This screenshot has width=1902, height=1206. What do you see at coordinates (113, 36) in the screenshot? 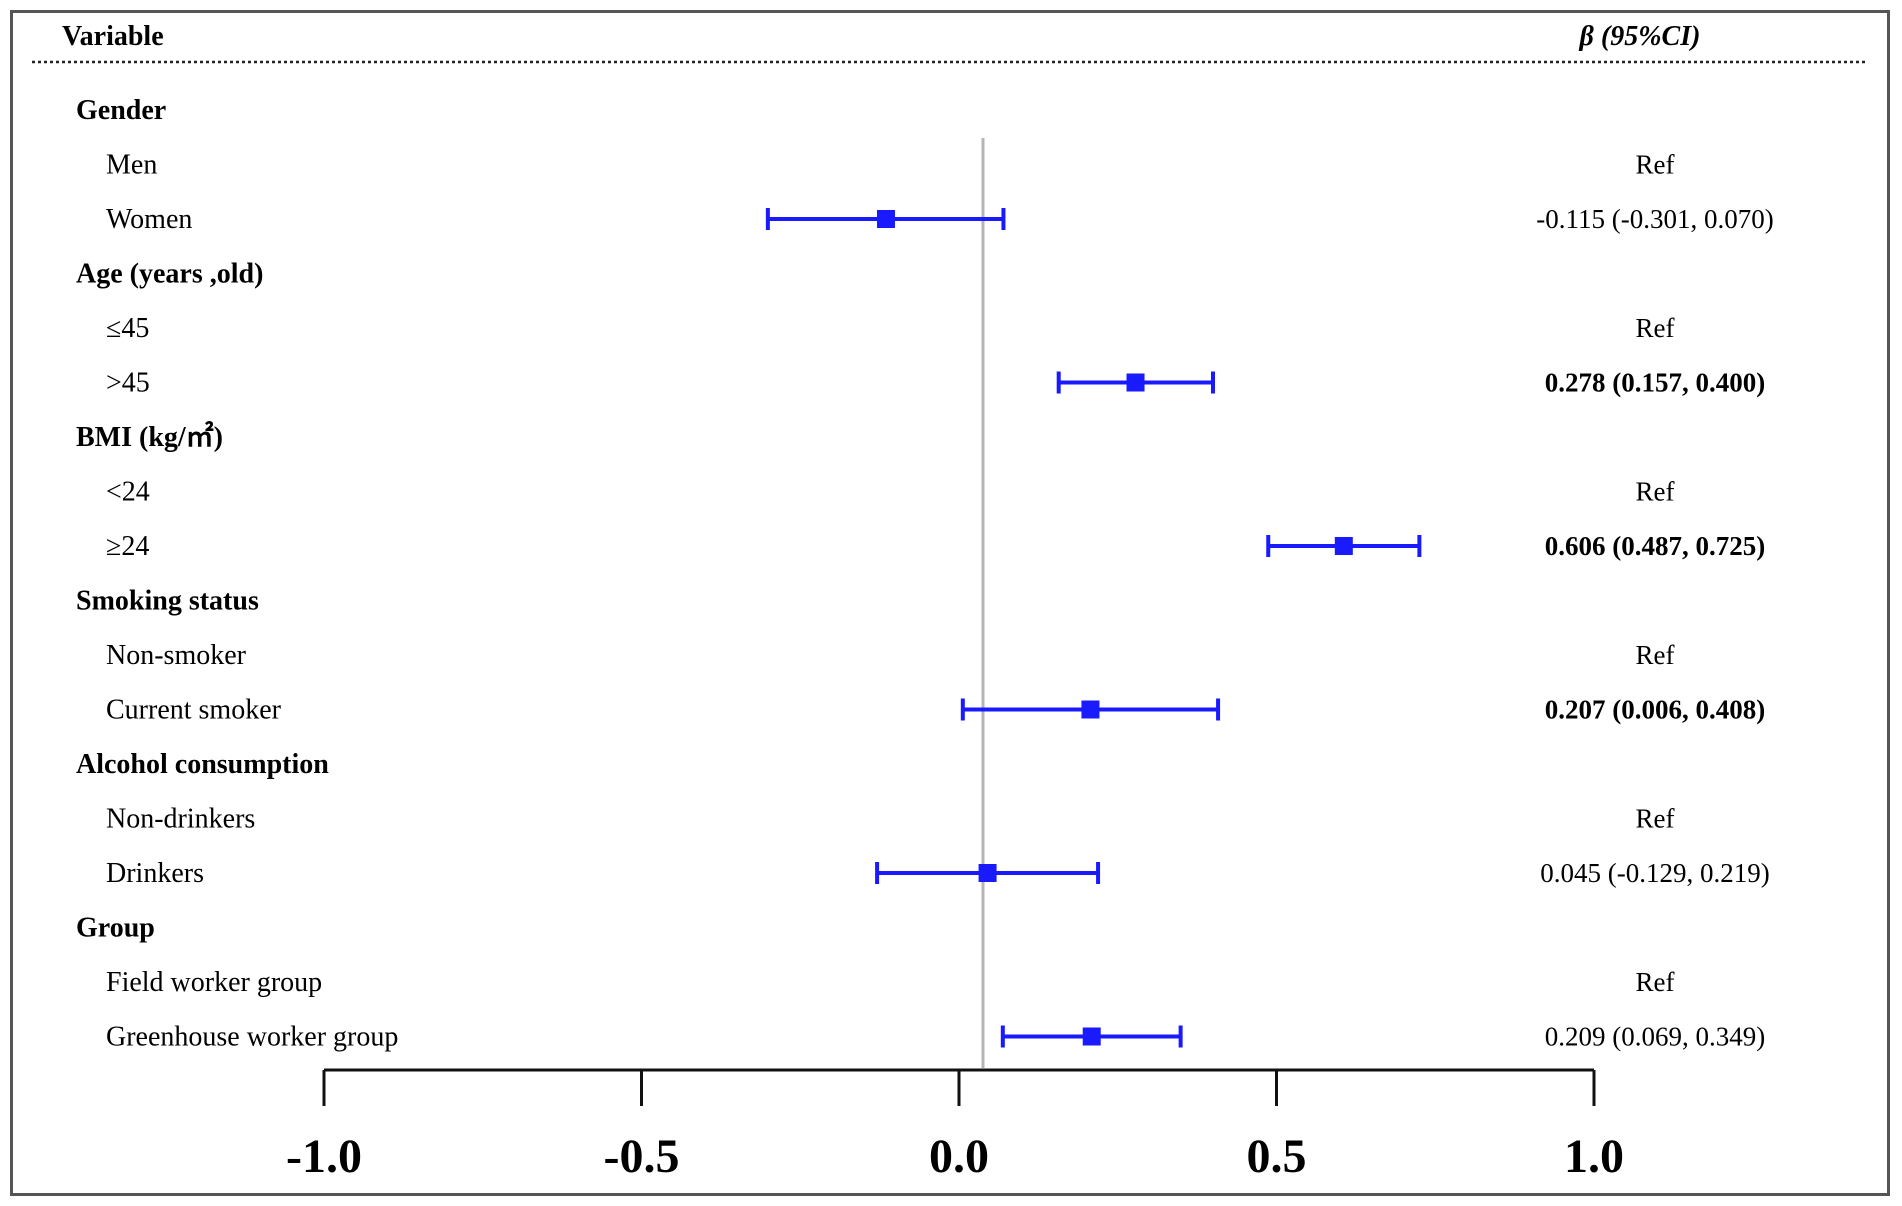
I see `variable-header: Variable` at bounding box center [113, 36].